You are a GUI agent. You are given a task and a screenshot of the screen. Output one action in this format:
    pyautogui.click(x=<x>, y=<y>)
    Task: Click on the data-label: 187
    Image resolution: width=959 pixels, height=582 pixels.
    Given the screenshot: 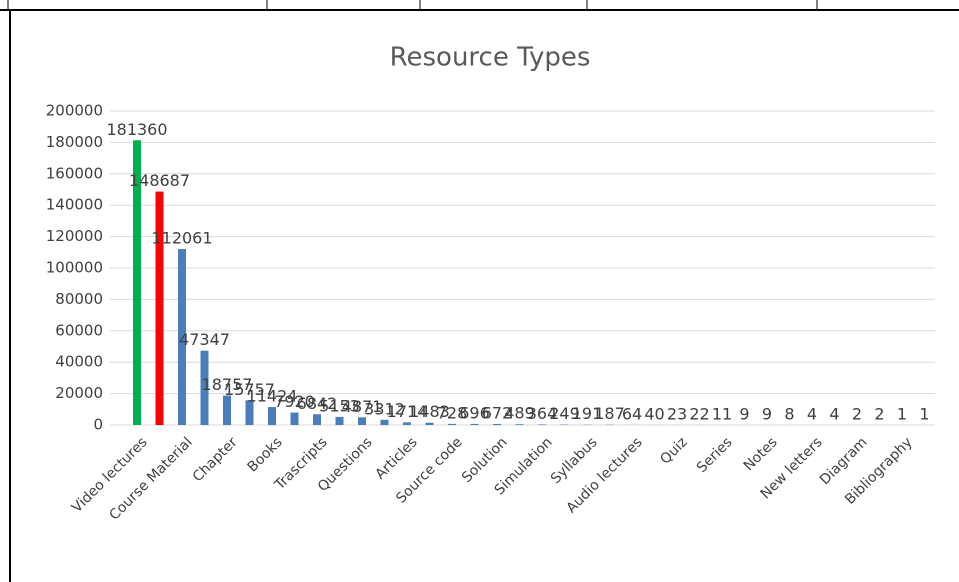 What is the action you would take?
    pyautogui.click(x=609, y=413)
    